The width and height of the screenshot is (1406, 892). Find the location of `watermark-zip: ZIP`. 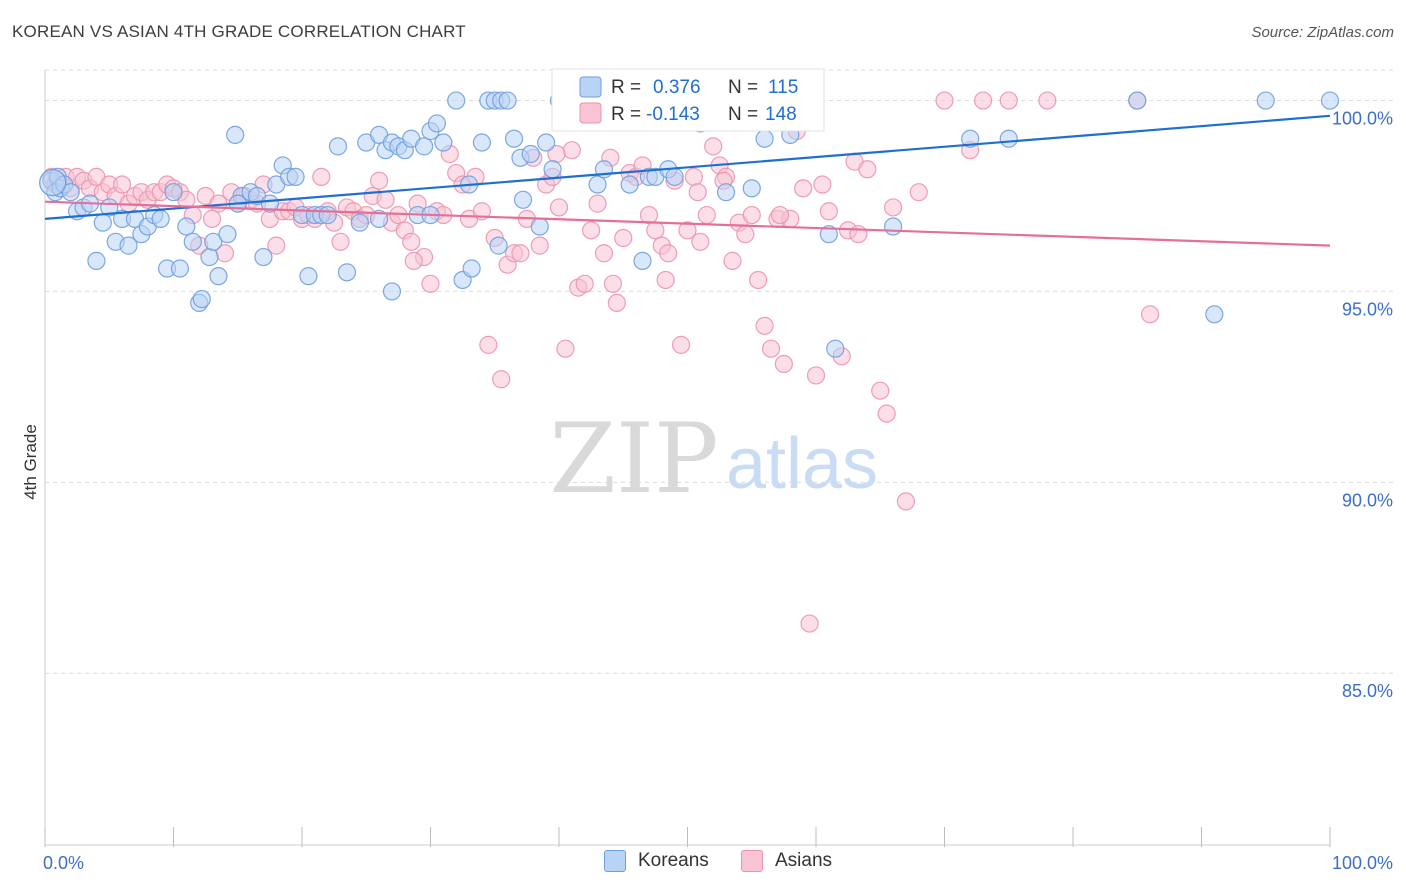

watermark-zip: ZIP is located at coordinates (633, 459).